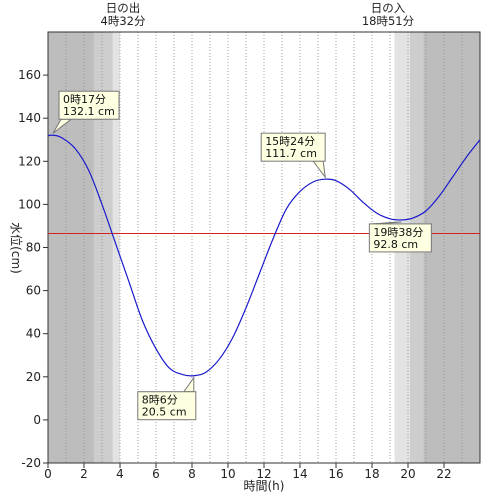  What do you see at coordinates (31, 463) in the screenshot?
I see `y-tick-label: -20` at bounding box center [31, 463].